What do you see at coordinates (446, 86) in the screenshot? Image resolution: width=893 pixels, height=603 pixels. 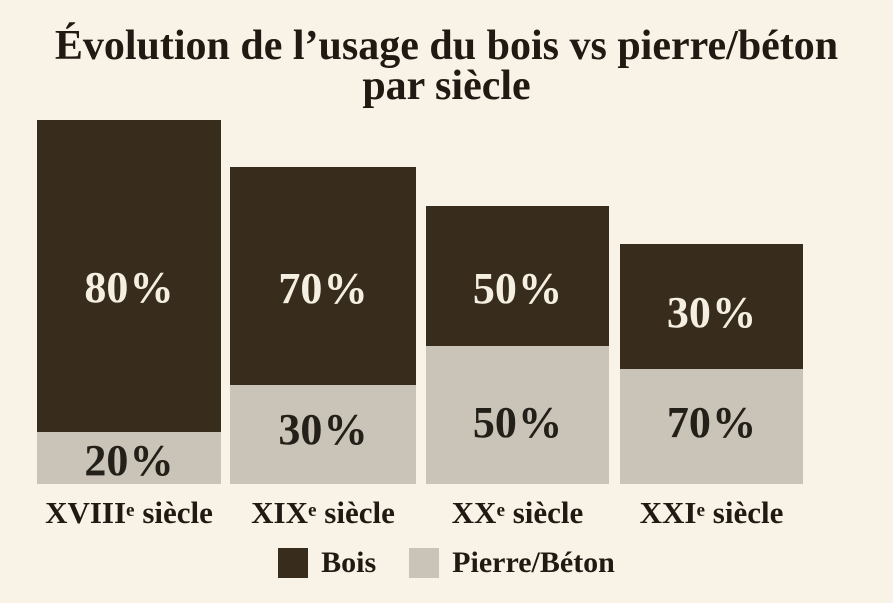 I see `chart-title-line2: par siècle` at bounding box center [446, 86].